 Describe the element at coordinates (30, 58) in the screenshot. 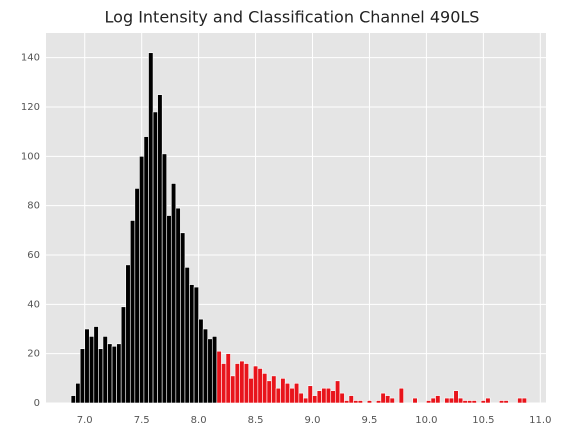

I see `y-tick-label: 140` at that location.